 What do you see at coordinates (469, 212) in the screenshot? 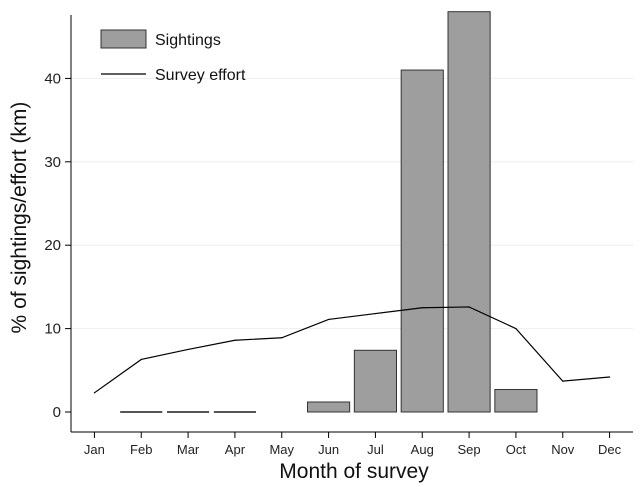
I see `bar-sep` at bounding box center [469, 212].